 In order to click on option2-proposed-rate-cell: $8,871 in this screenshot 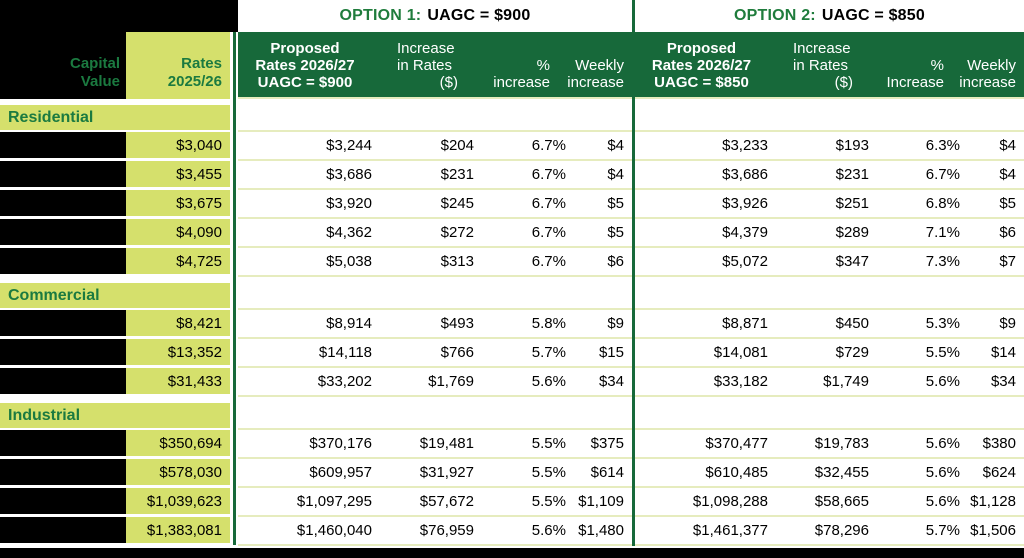, I will do `click(705, 324)`.